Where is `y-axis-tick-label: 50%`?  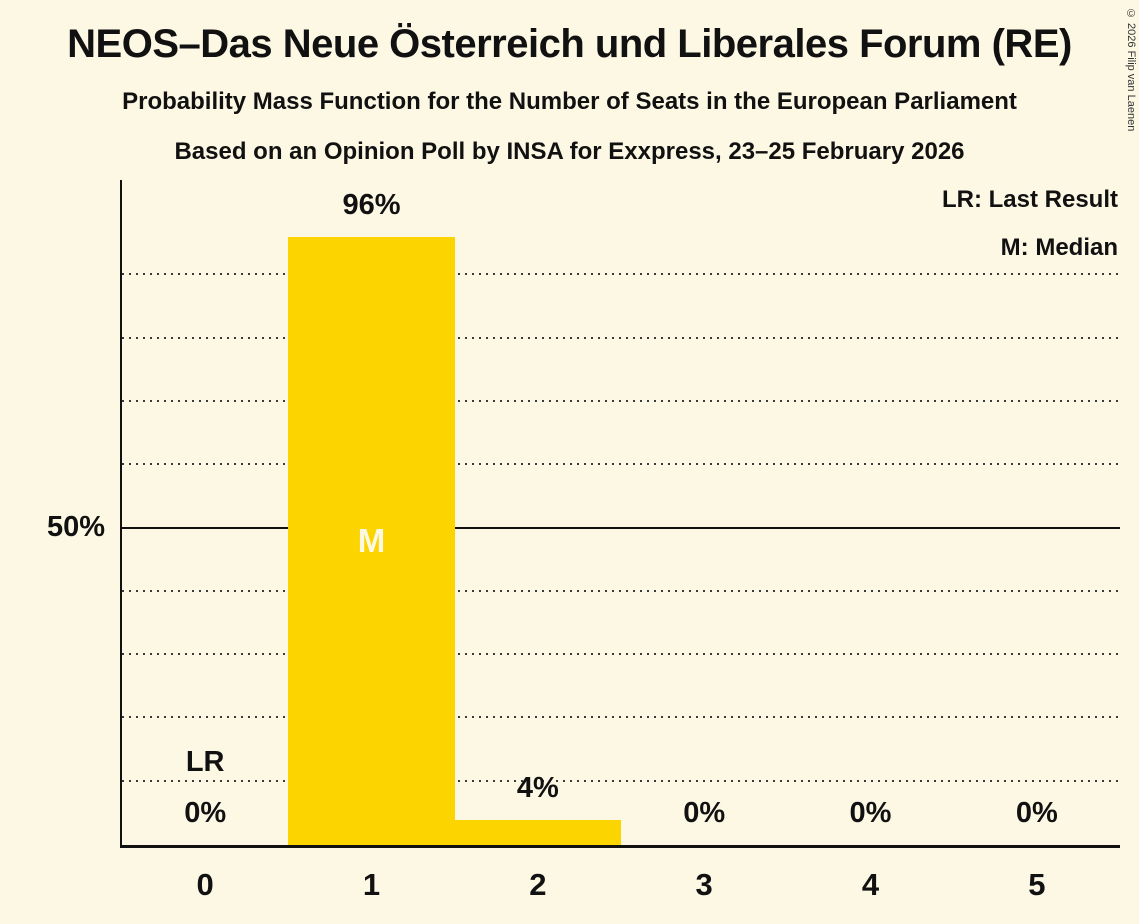 y-axis-tick-label: 50% is located at coordinates (75, 527).